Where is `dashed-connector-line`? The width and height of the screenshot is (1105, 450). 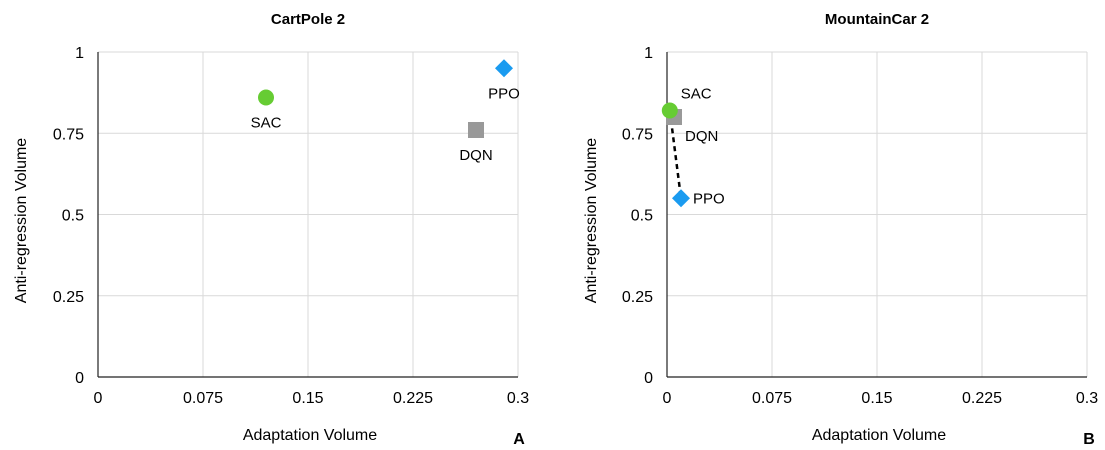 dashed-connector-line is located at coordinates (675, 154).